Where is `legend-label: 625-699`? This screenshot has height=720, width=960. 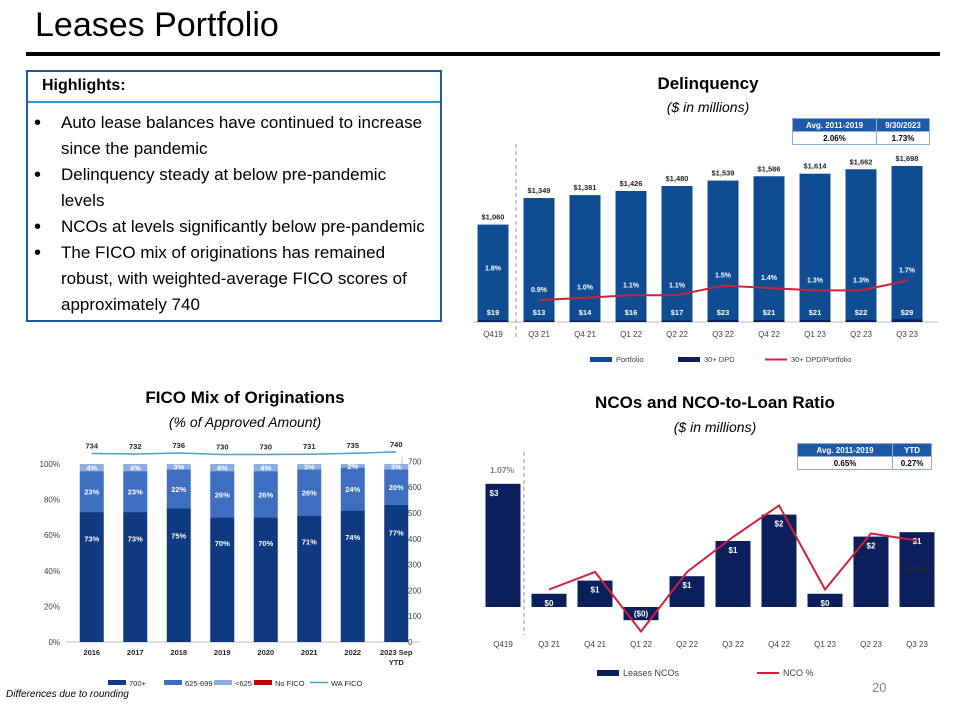
legend-label: 625-699 is located at coordinates (199, 683).